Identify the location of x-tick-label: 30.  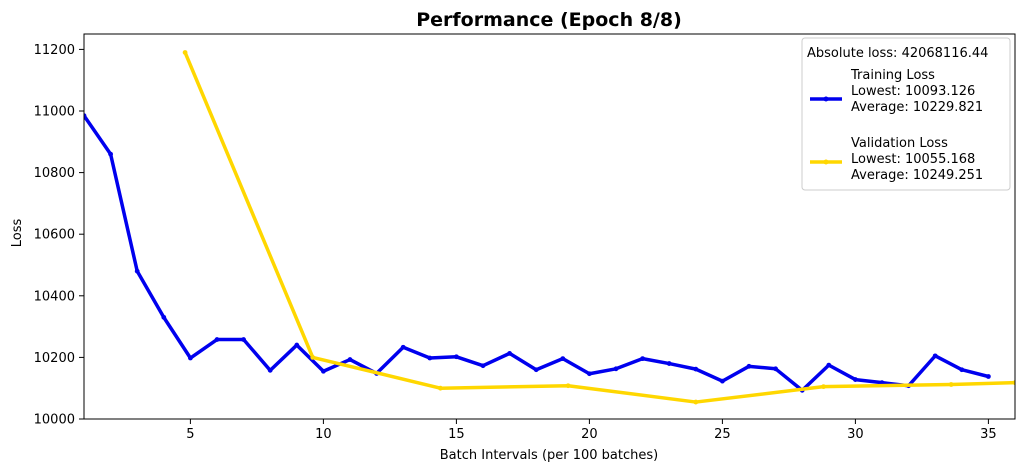
(855, 434).